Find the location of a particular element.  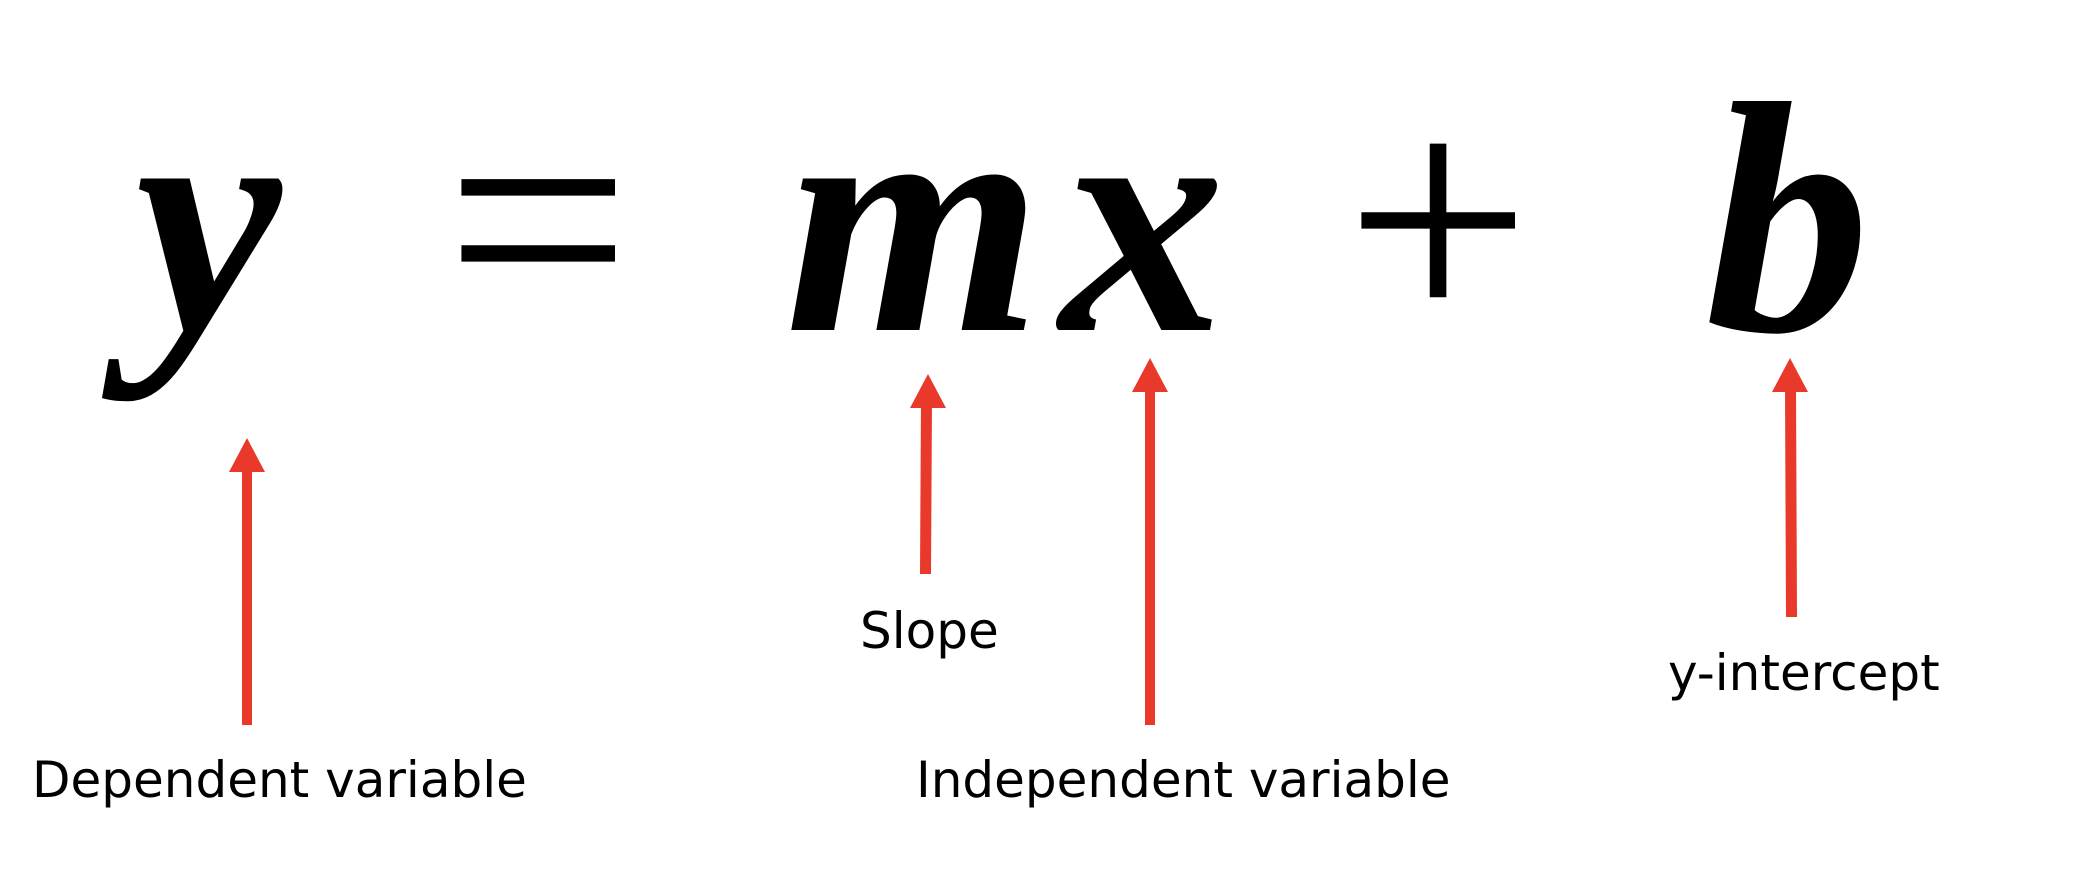

arrow-intercept-head is located at coordinates (1790, 375).